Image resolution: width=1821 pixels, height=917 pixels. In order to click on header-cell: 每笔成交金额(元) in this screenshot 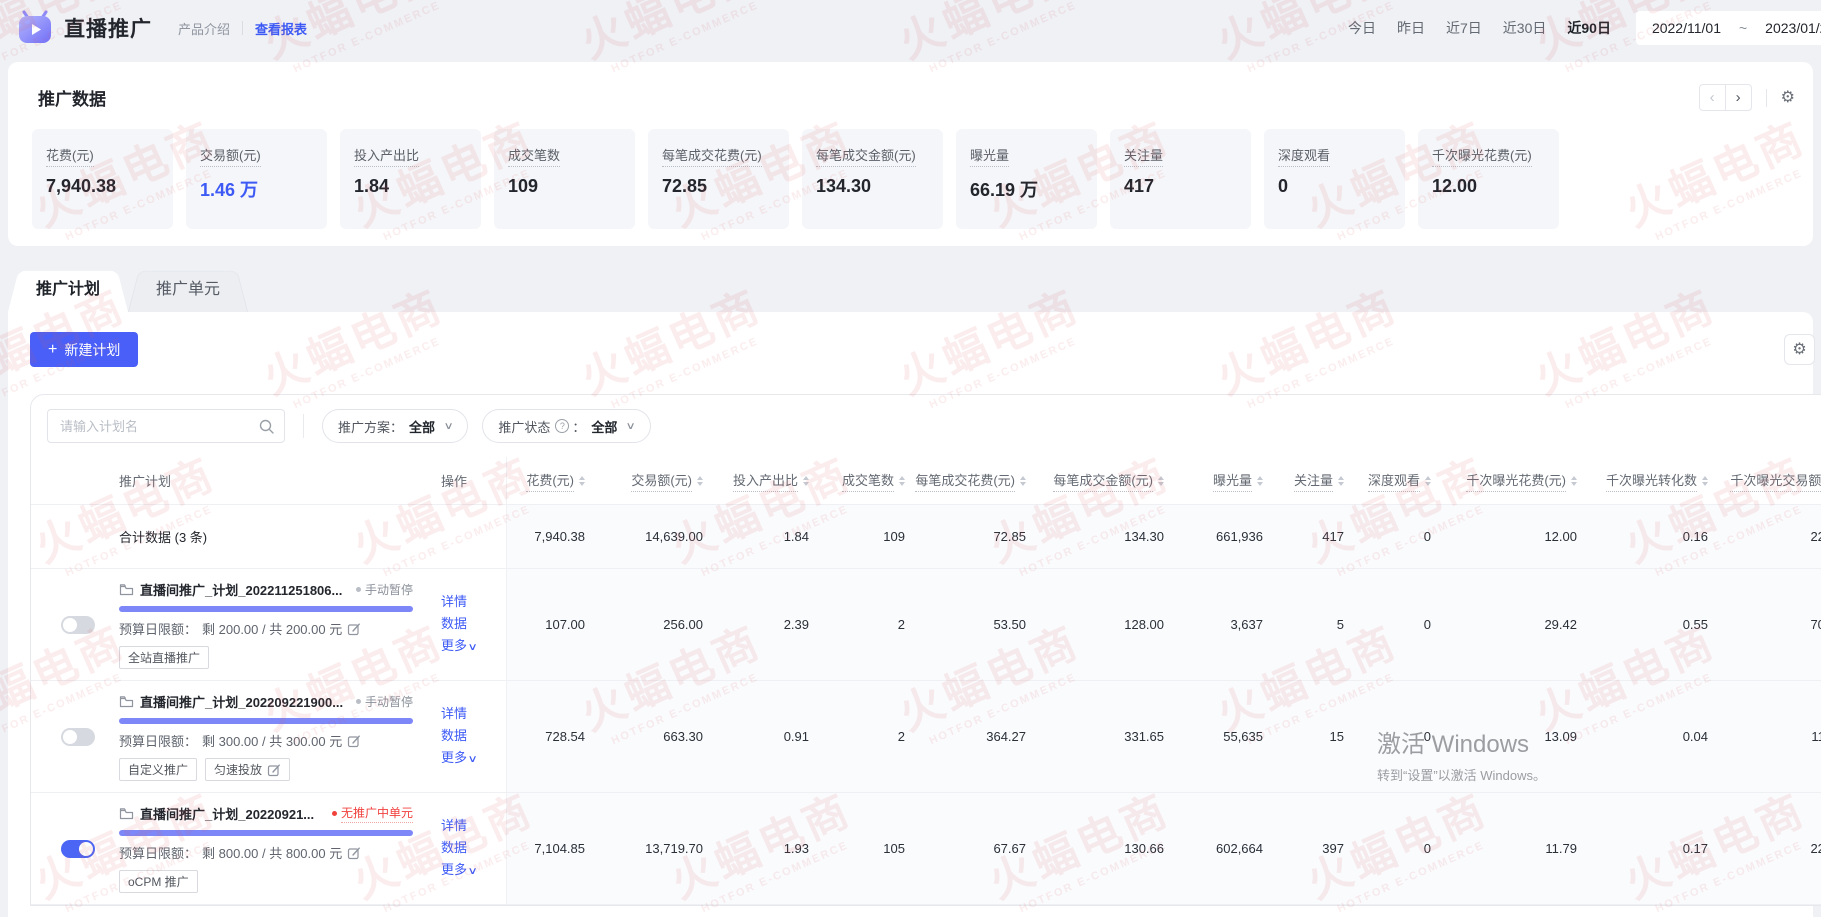, I will do `click(1105, 480)`.